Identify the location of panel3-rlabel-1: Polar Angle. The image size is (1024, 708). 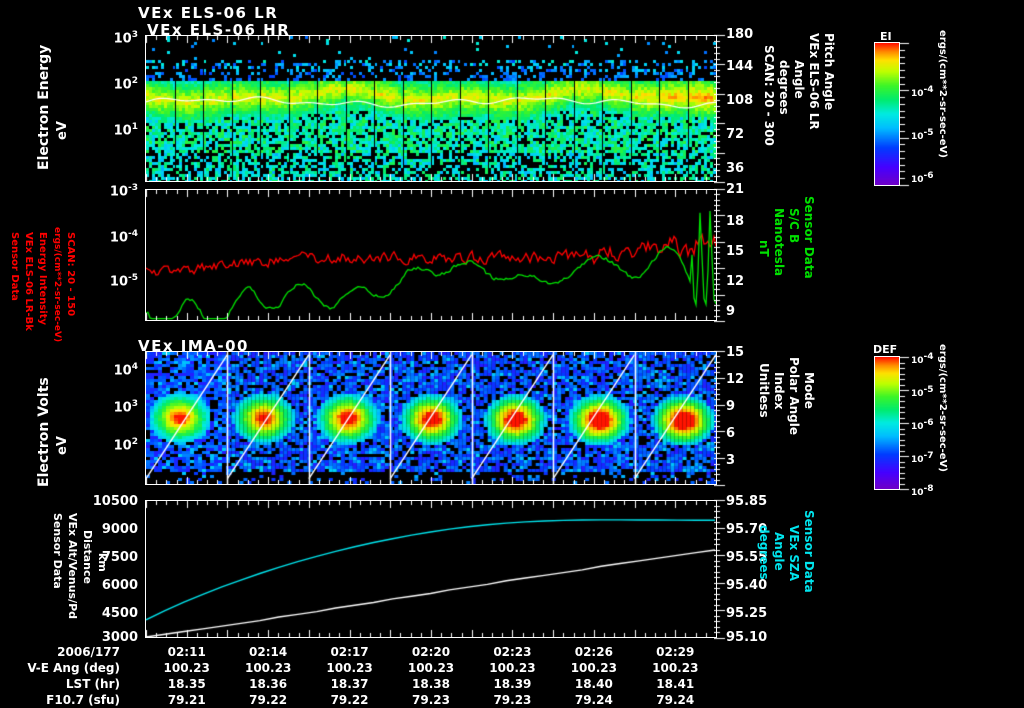
(794, 396).